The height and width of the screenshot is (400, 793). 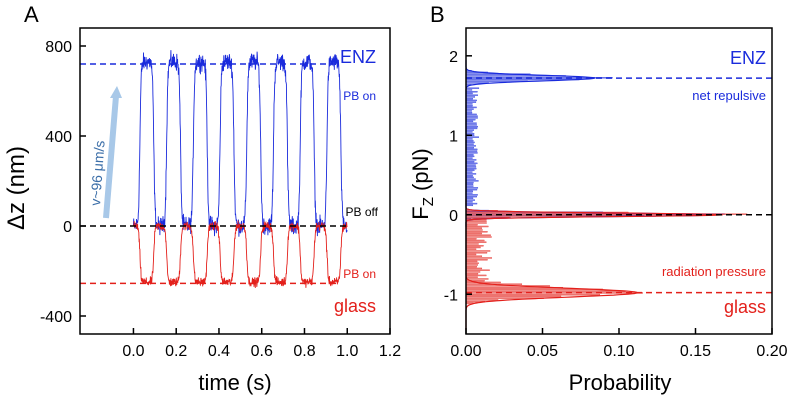 What do you see at coordinates (219, 351) in the screenshot?
I see `a-x-tick-label: 0.4` at bounding box center [219, 351].